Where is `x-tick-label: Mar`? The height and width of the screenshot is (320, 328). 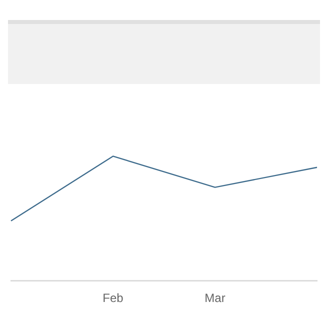 x-tick-label: Mar is located at coordinates (215, 298).